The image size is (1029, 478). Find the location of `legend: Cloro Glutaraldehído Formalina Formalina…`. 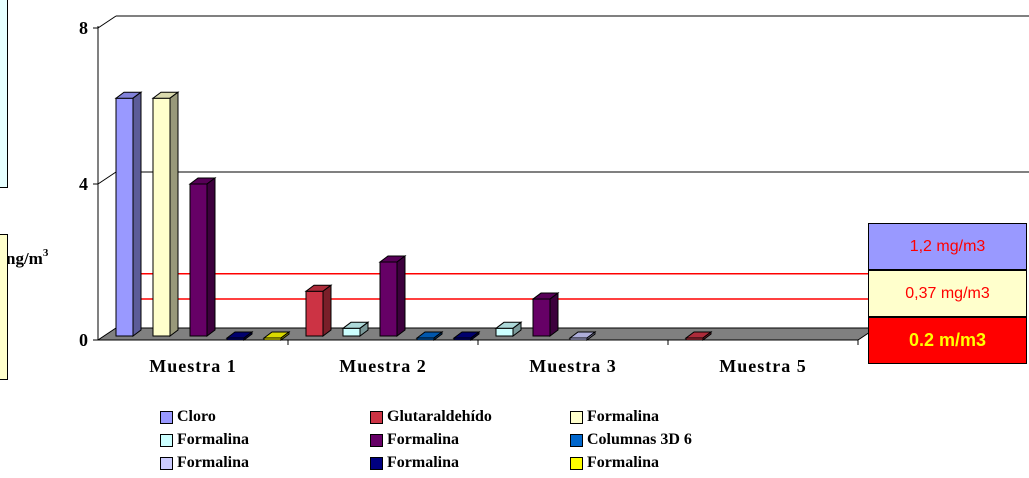

legend: Cloro Glutaraldehído Formalina Formalina… is located at coordinates (470, 440).